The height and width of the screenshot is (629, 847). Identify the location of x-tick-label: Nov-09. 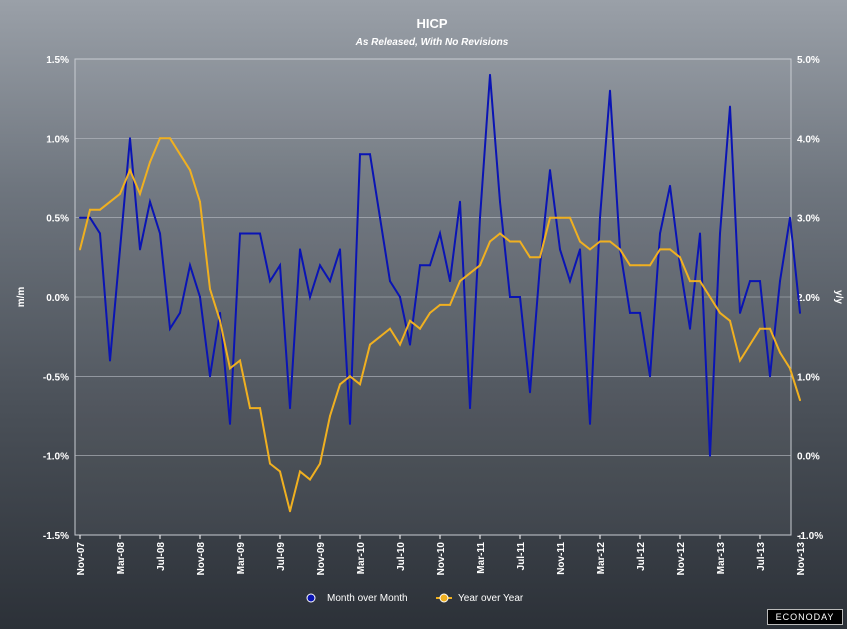
(321, 559).